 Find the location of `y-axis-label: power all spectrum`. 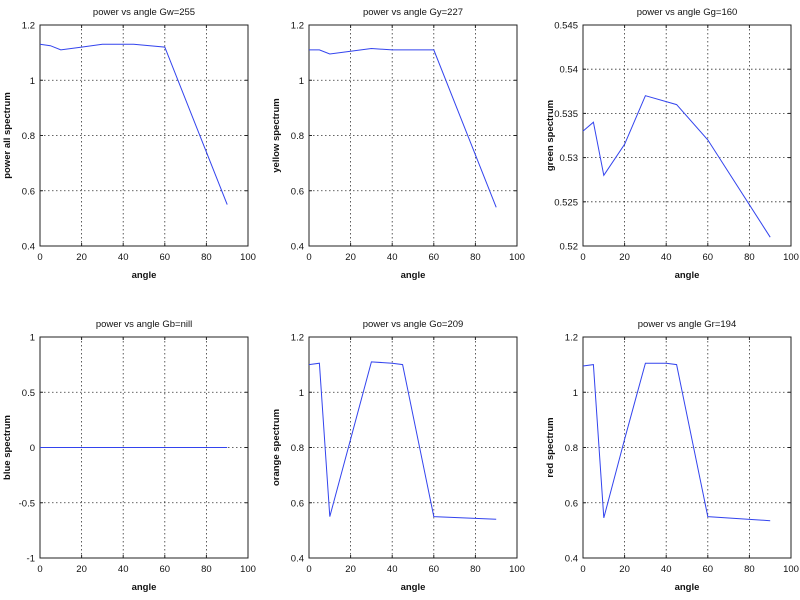

y-axis-label: power all spectrum is located at coordinates (7, 135).